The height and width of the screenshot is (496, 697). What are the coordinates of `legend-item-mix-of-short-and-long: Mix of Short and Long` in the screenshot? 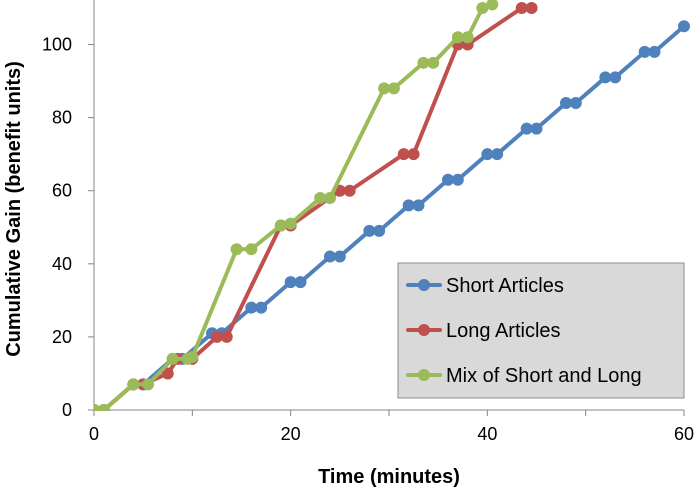 It's located at (524, 376).